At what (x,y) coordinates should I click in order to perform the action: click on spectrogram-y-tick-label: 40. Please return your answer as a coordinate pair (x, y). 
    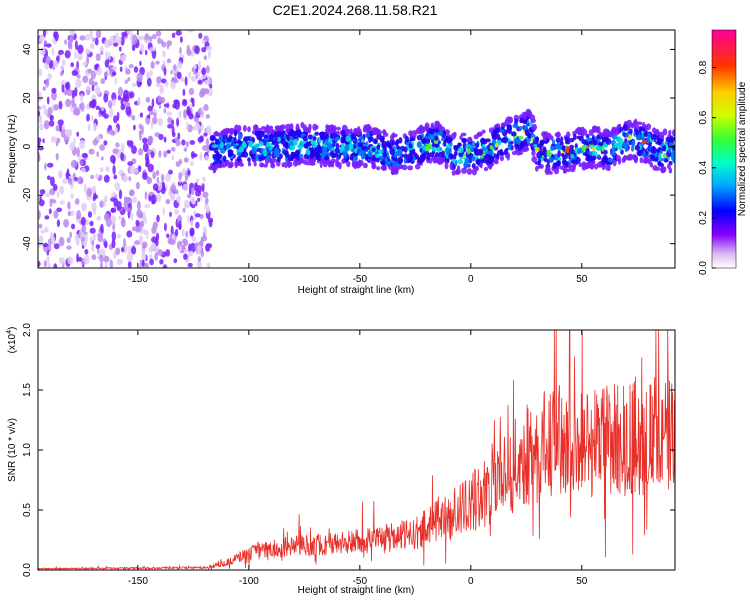
    Looking at the image, I should click on (27, 49).